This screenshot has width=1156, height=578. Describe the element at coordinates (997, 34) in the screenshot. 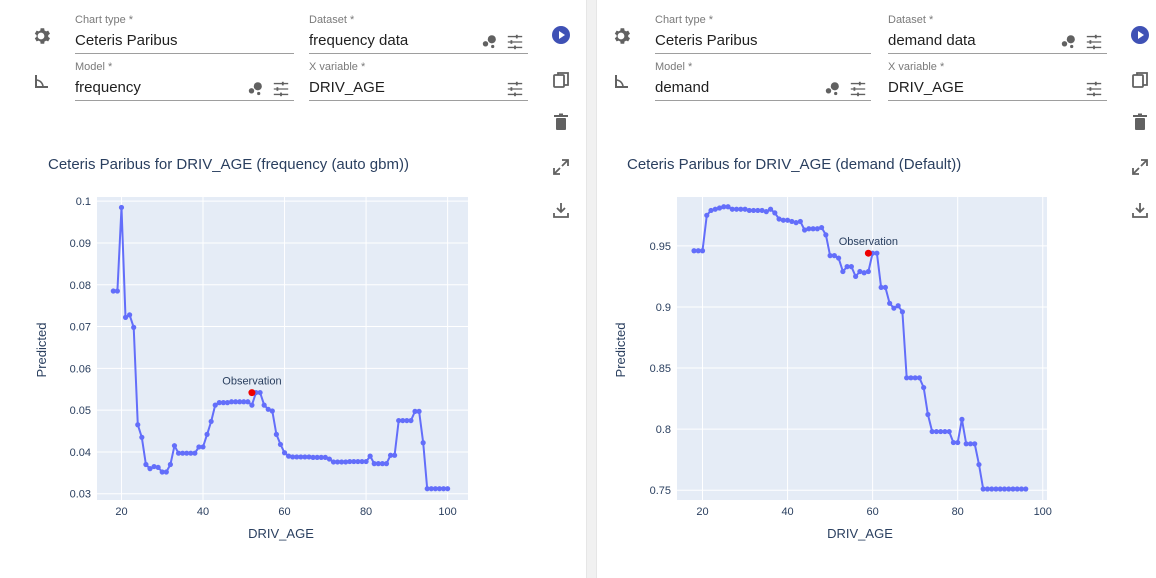

I see `dataset-select: Dataset * demand data` at that location.